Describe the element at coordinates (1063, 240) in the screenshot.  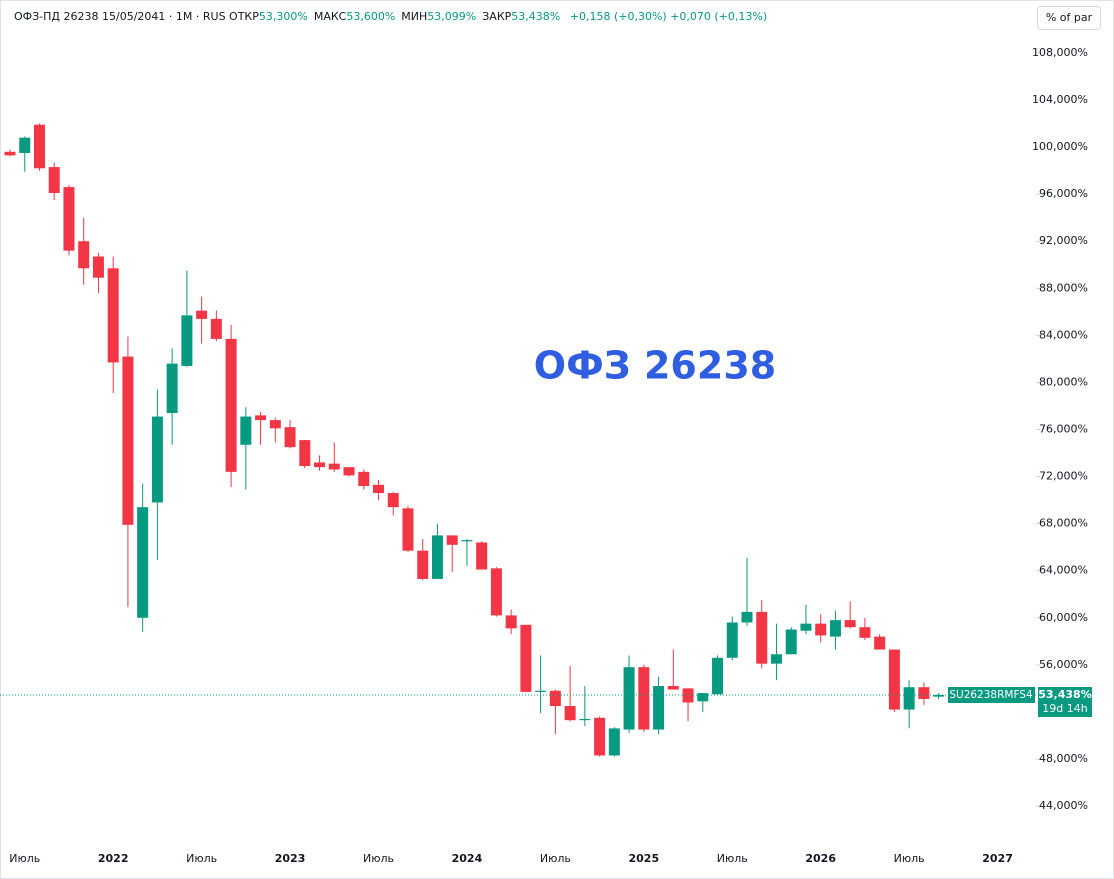
I see `y-tick-label: 92,000%` at that location.